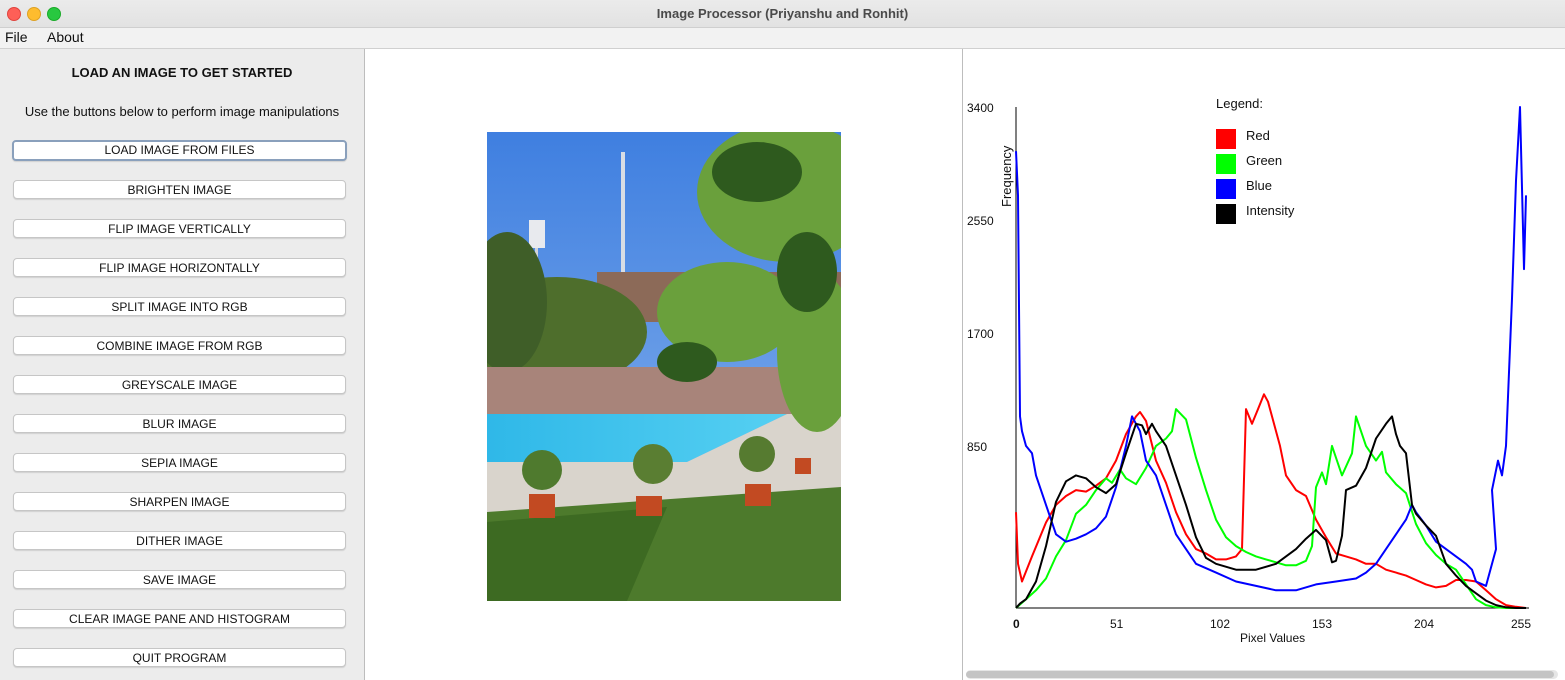  What do you see at coordinates (1006, 176) in the screenshot?
I see `y-axis-label: Frequency` at bounding box center [1006, 176].